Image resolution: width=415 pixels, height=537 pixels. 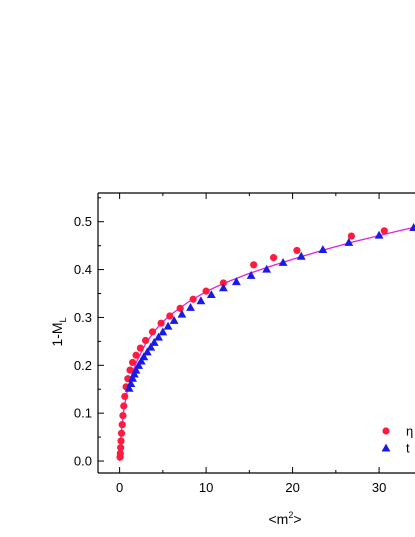 I want to click on y-axis-title: 1-ML, so click(x=58, y=331).